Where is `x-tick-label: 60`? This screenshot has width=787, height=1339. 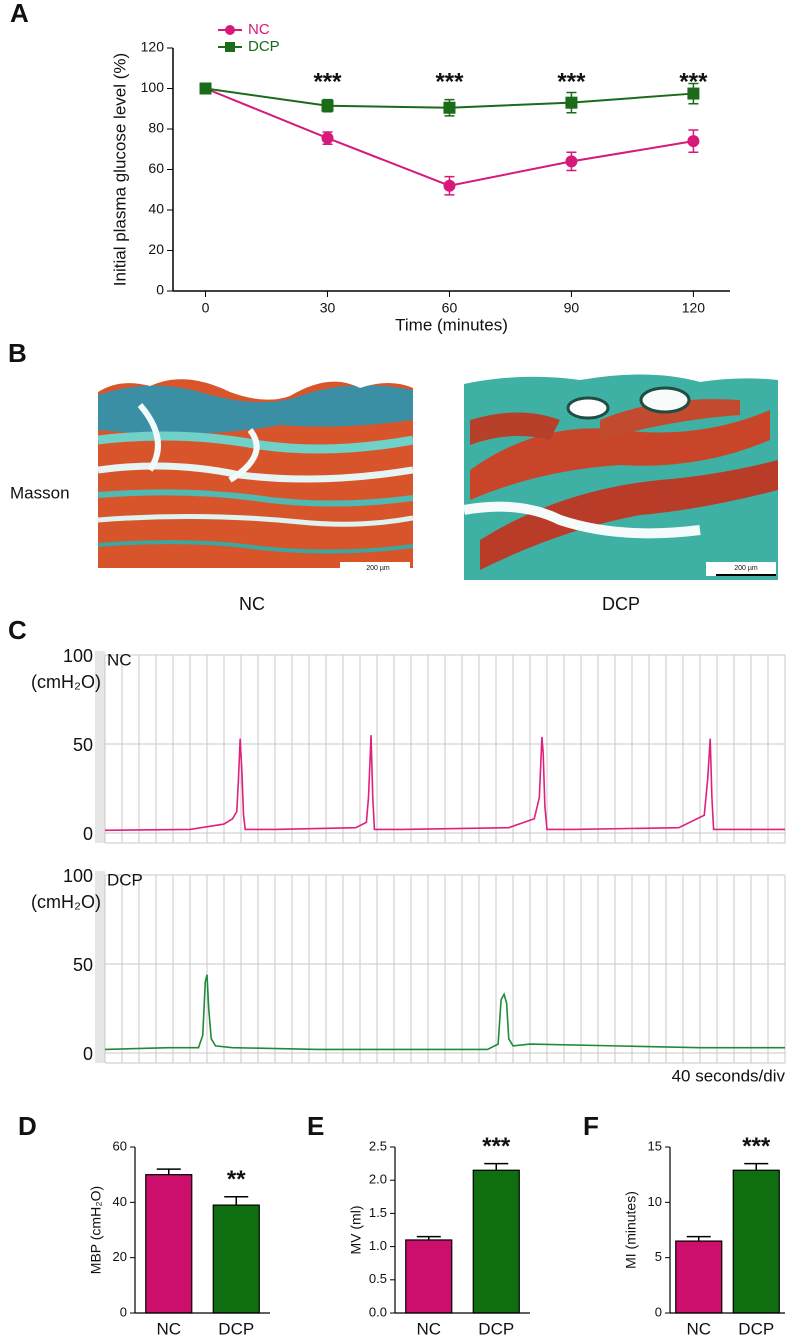 x-tick-label: 60 is located at coordinates (450, 308).